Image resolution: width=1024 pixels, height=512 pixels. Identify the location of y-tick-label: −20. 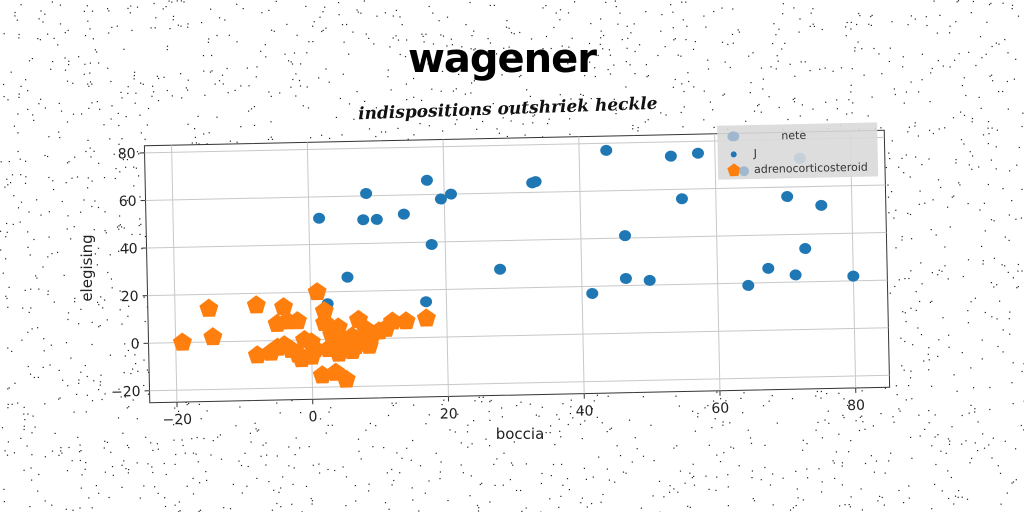
(126, 392).